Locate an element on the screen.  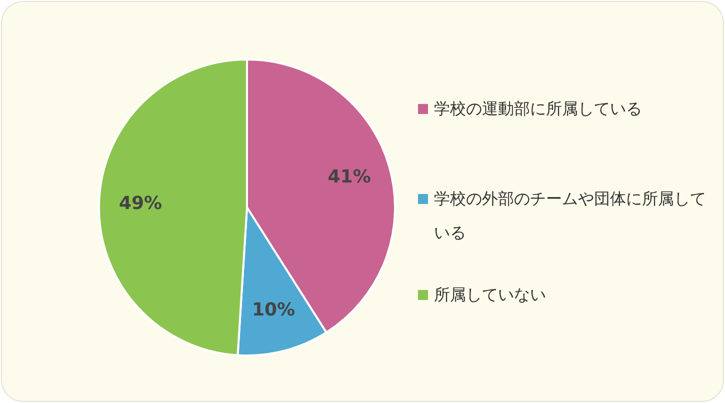
legend-label: 学校の外部のチームや団体に所属している is located at coordinates (570, 216).